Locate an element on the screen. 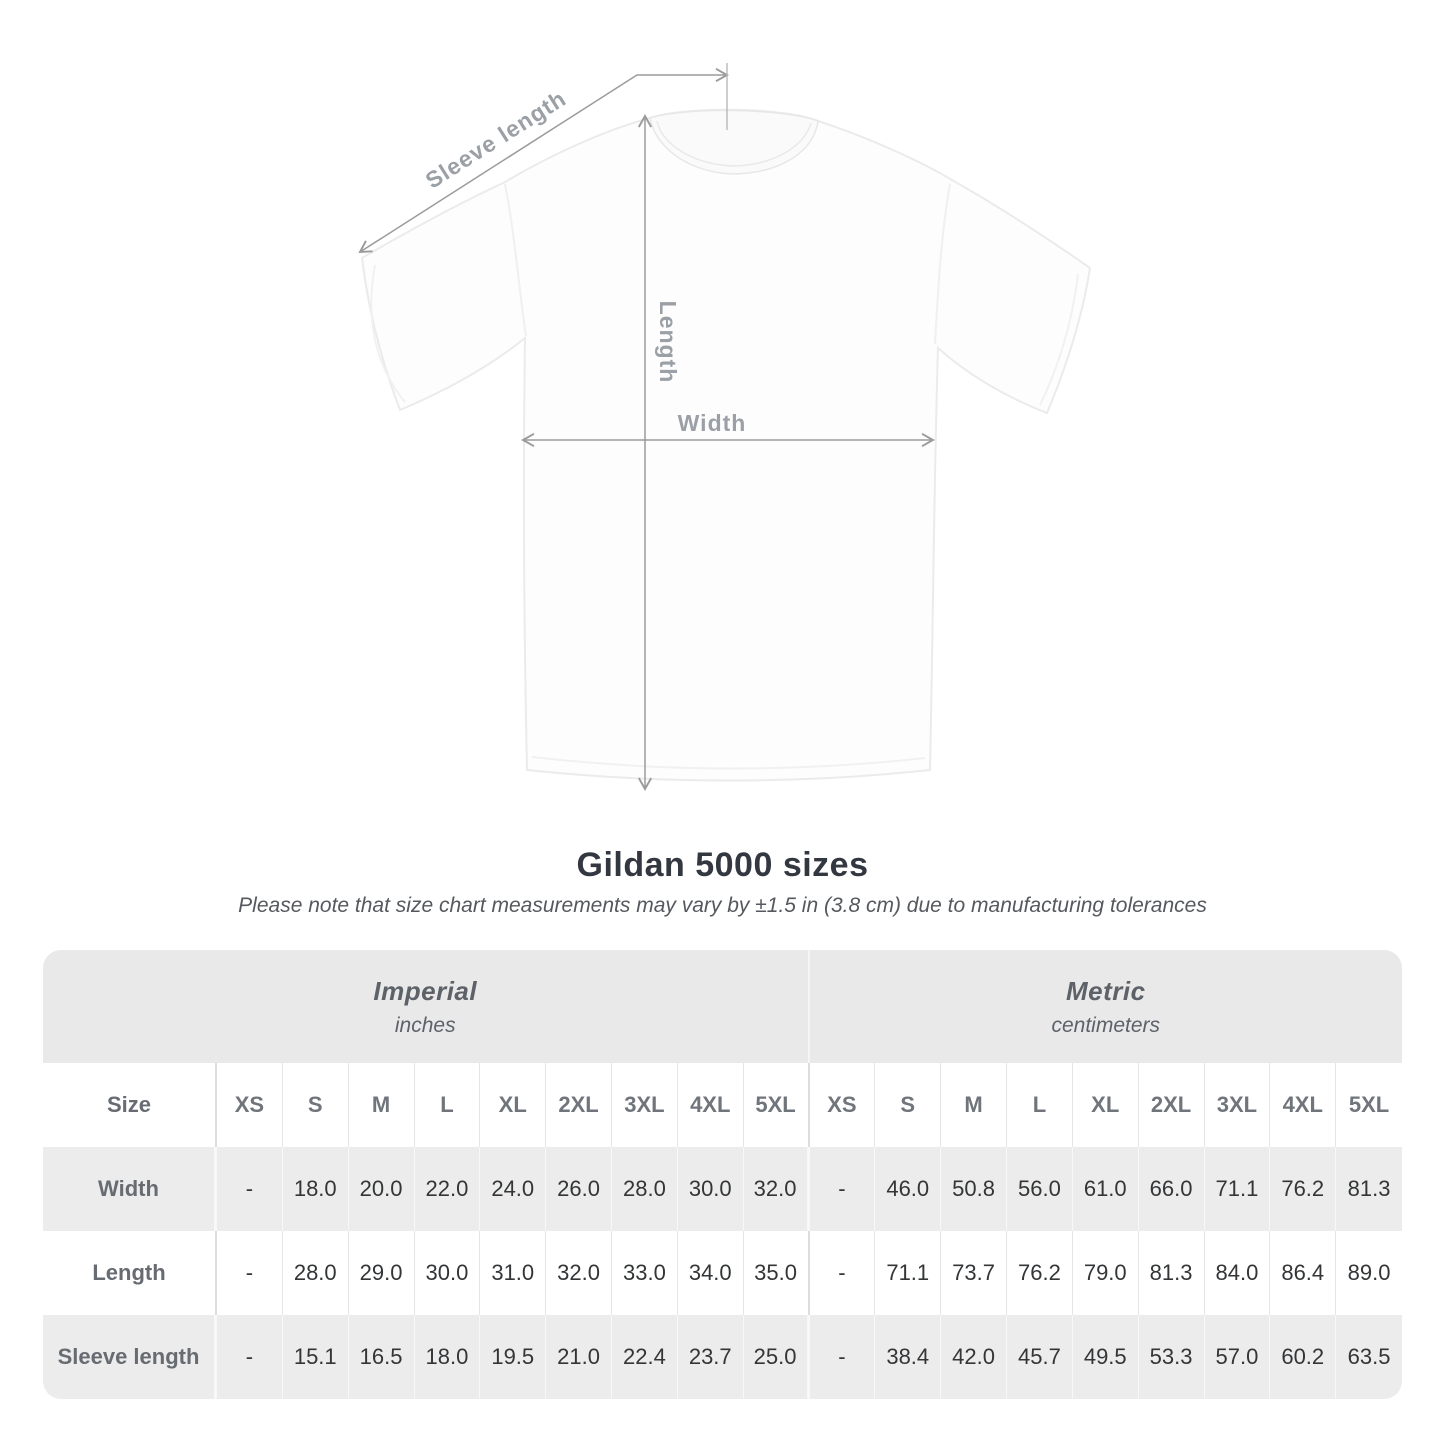 The width and height of the screenshot is (1445, 1445). size-header-metric-2xl: 2XL is located at coordinates (1171, 1105).